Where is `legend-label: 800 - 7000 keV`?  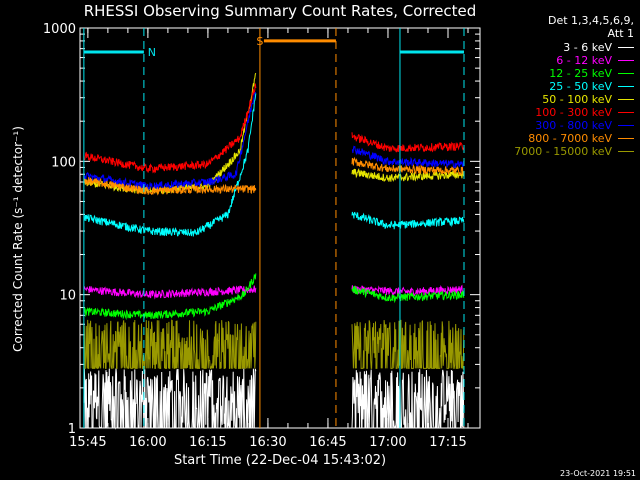
legend-label: 800 - 7000 keV is located at coordinates (570, 138).